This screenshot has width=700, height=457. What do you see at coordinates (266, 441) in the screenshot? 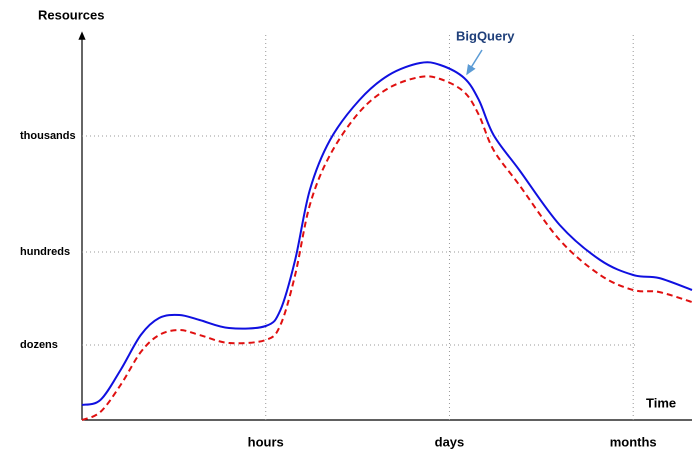
I see `x-tick-label: hours` at bounding box center [266, 441].